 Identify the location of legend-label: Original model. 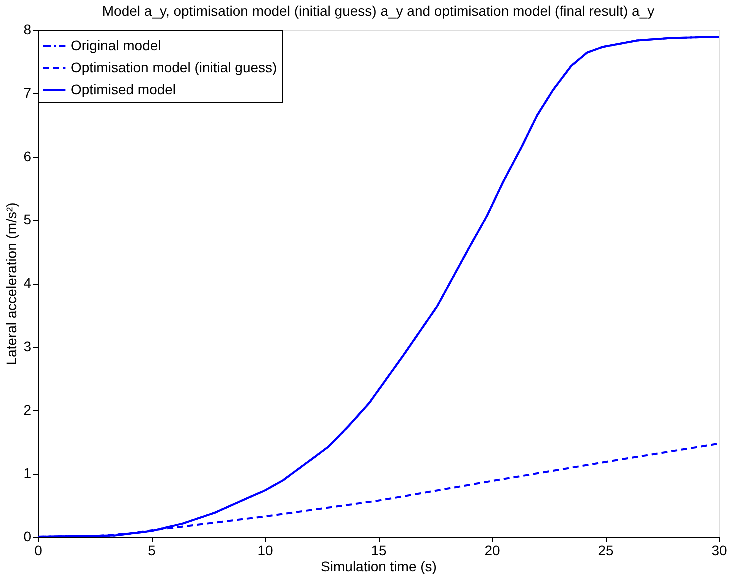
(116, 46).